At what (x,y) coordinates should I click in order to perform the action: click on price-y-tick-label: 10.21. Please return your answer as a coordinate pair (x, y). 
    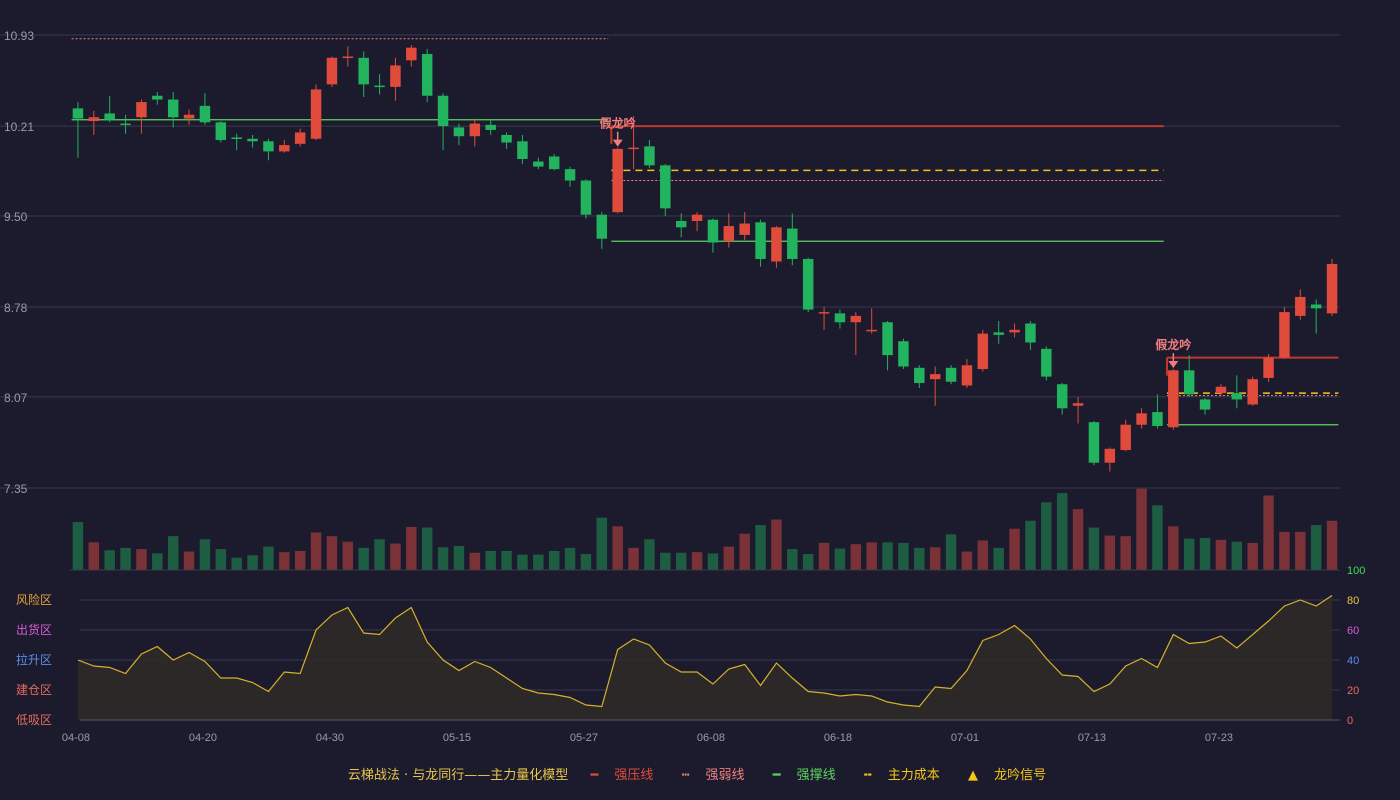
    Looking at the image, I should click on (19, 127).